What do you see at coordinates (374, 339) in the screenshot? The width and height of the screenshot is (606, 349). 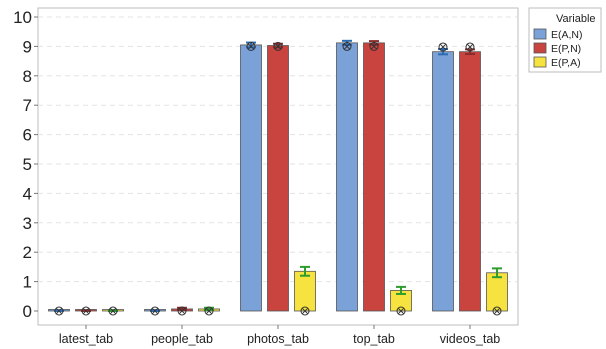 I see `x-tick-label: top_tab` at bounding box center [374, 339].